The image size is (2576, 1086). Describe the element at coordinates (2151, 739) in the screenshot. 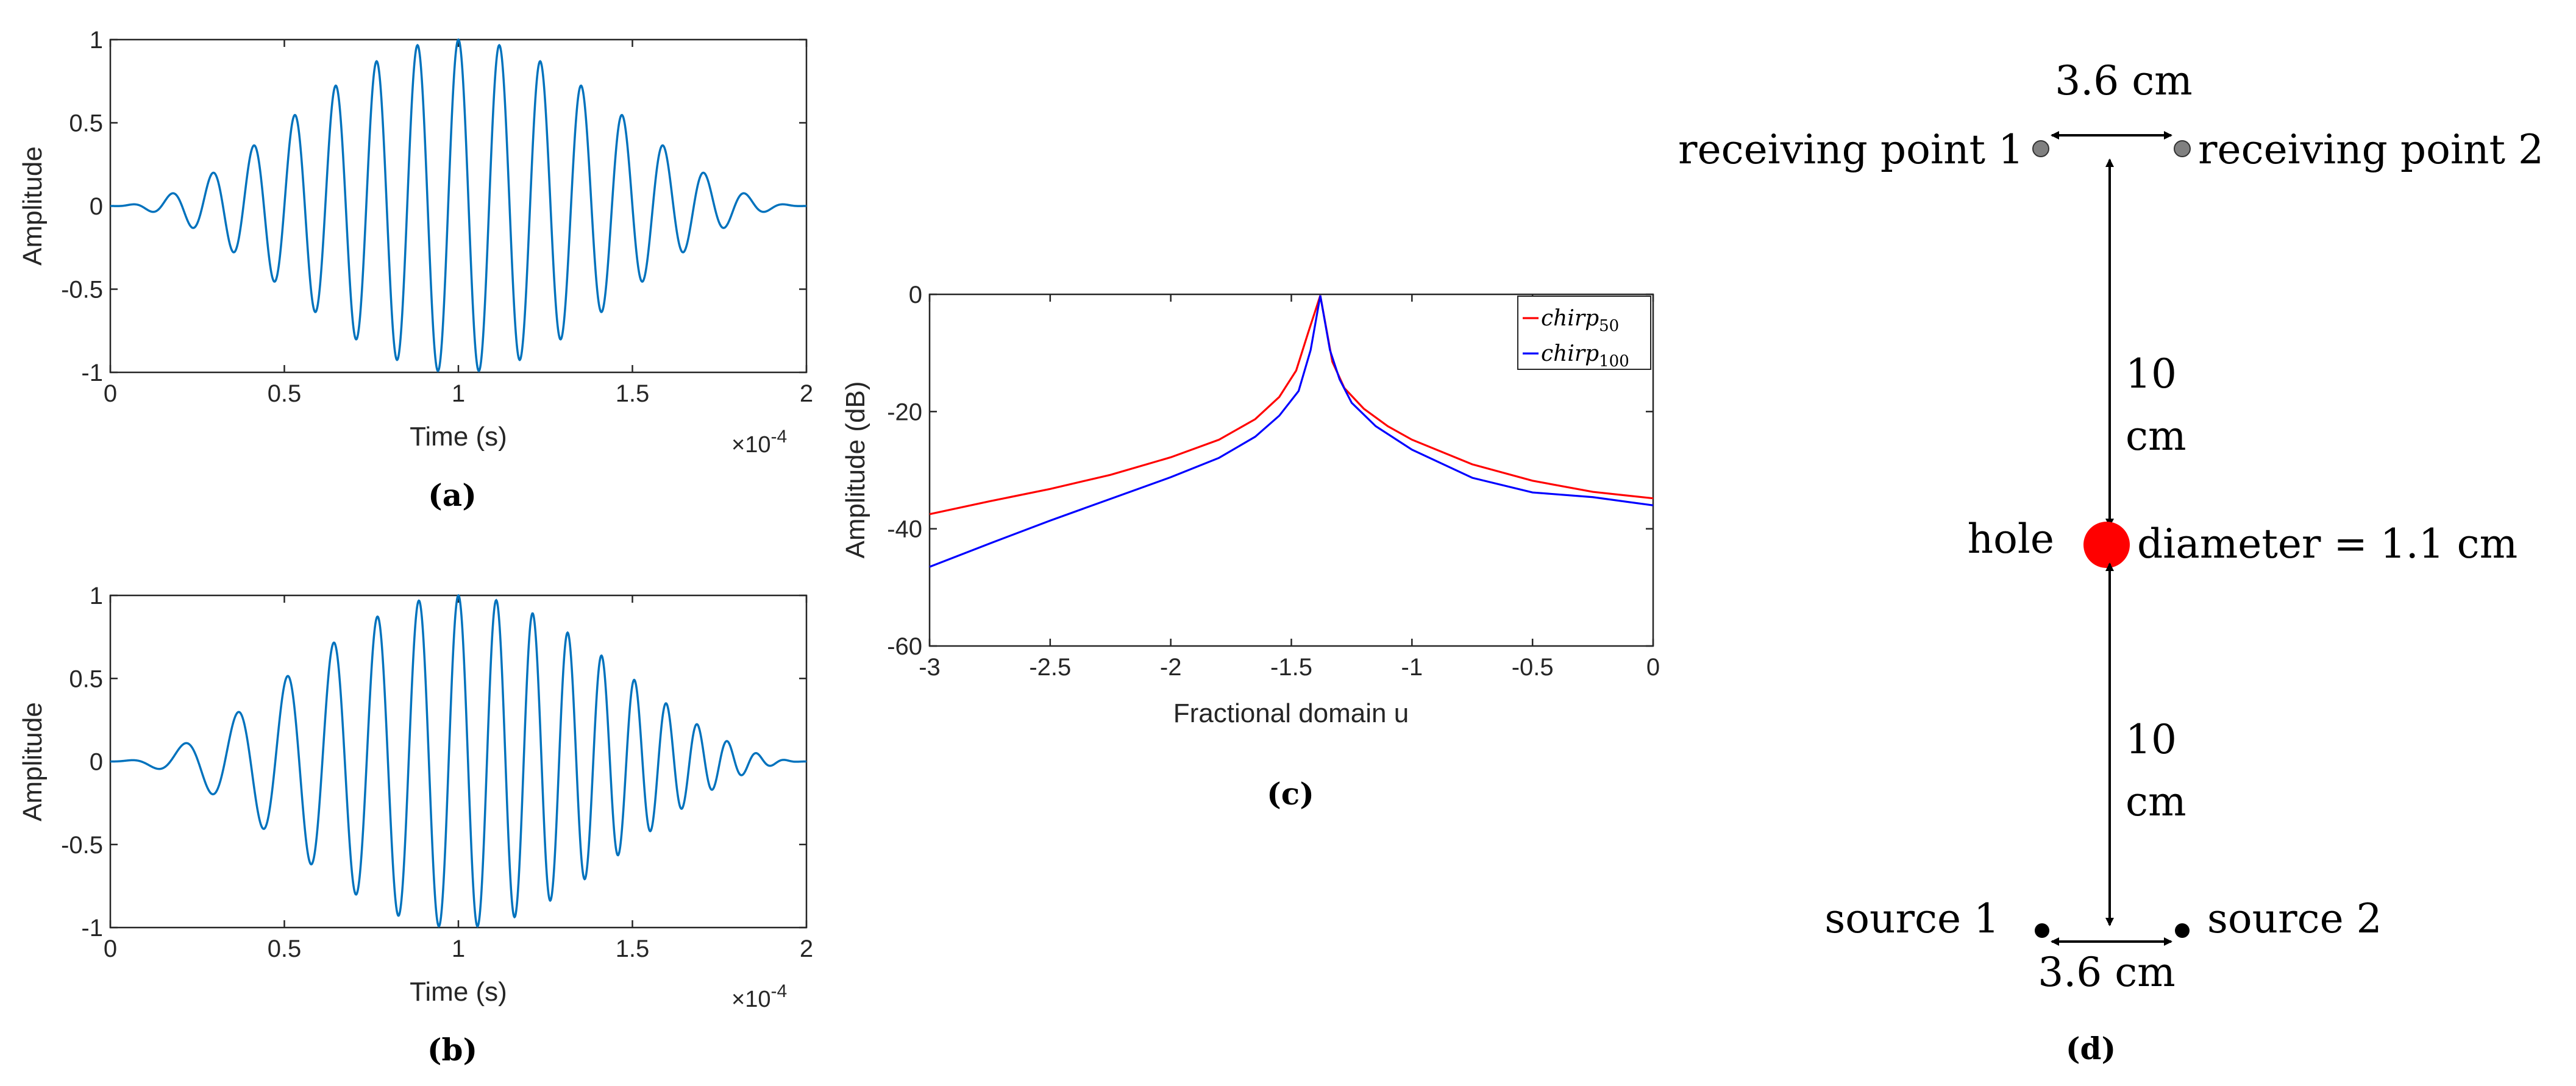

I see `diagram-lower-distance-value: 10` at that location.